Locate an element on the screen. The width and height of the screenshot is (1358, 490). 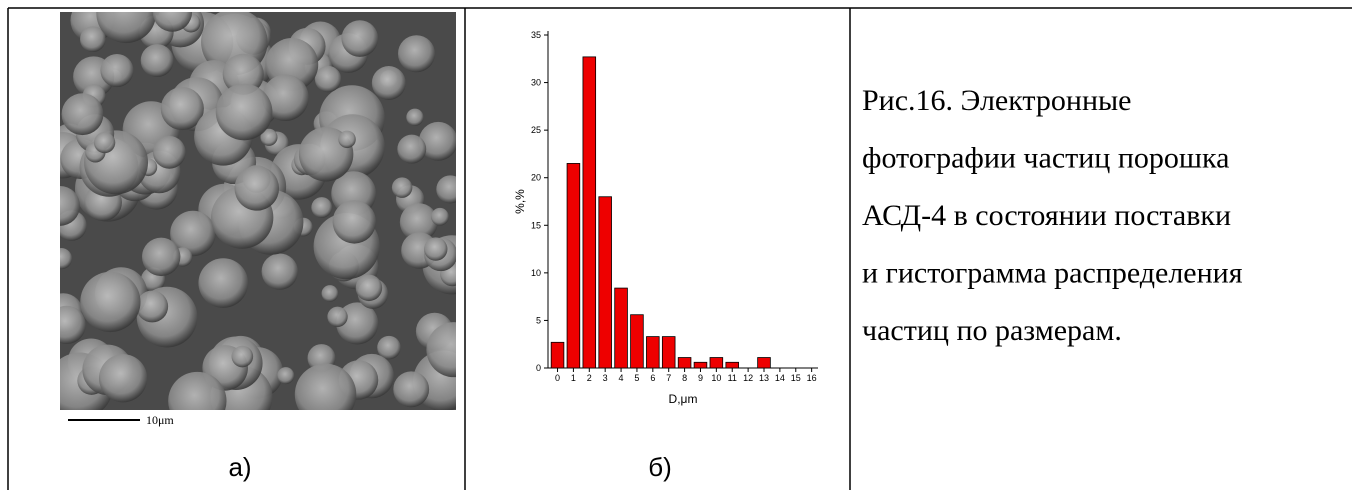
x-tick-label: 10 is located at coordinates (716, 378).